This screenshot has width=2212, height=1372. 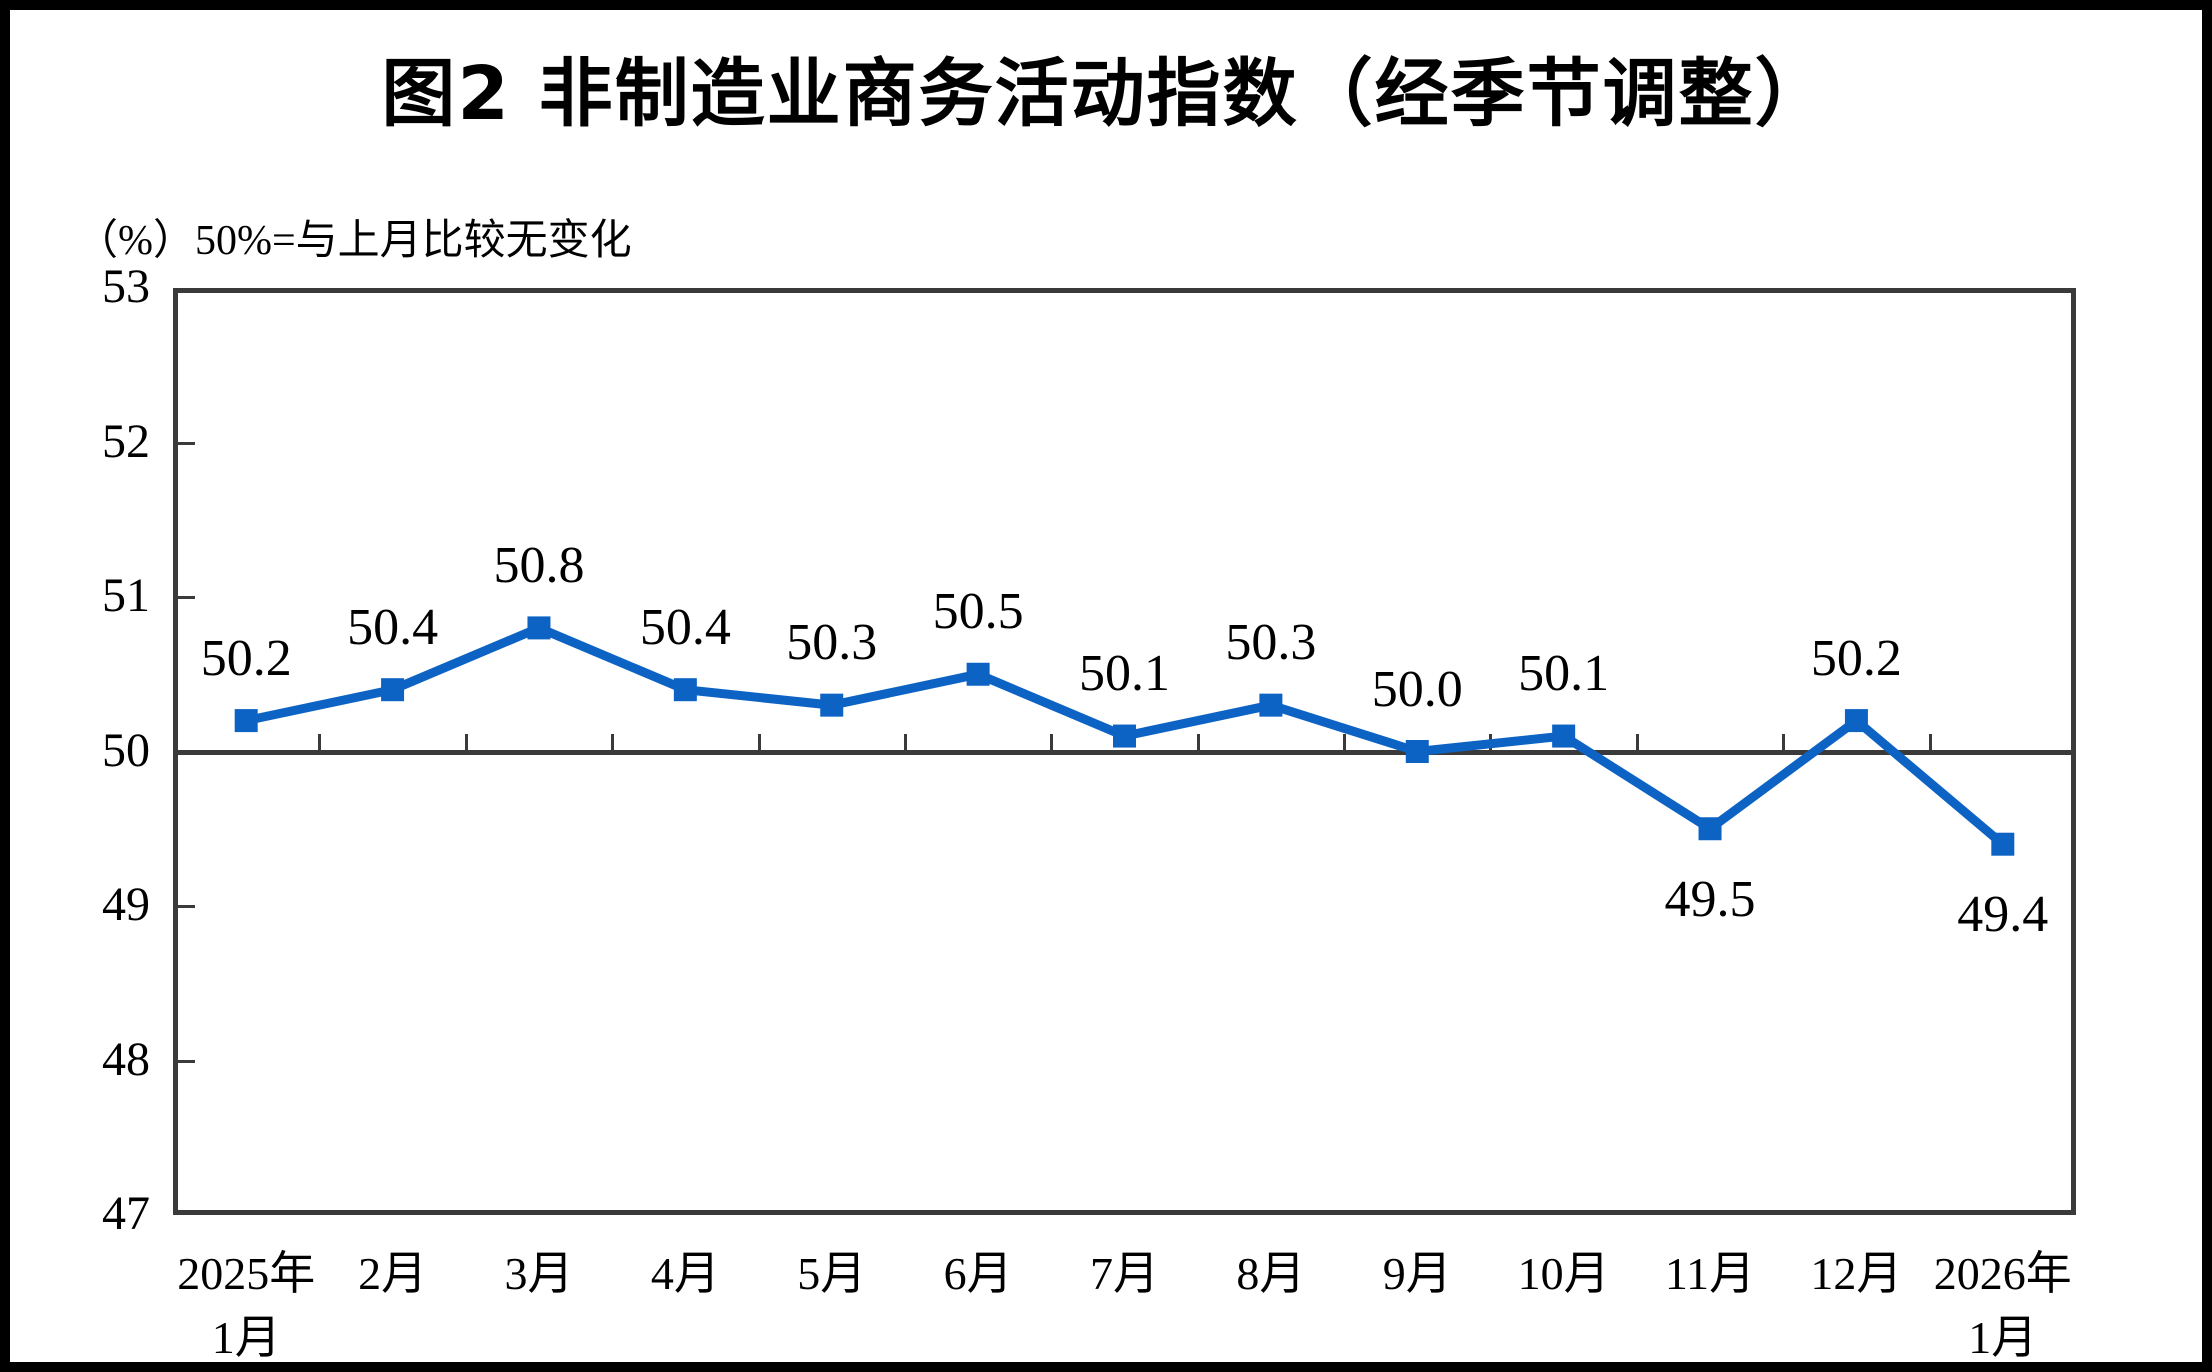 What do you see at coordinates (126, 286) in the screenshot?
I see `y-axis-tick-label: 53` at bounding box center [126, 286].